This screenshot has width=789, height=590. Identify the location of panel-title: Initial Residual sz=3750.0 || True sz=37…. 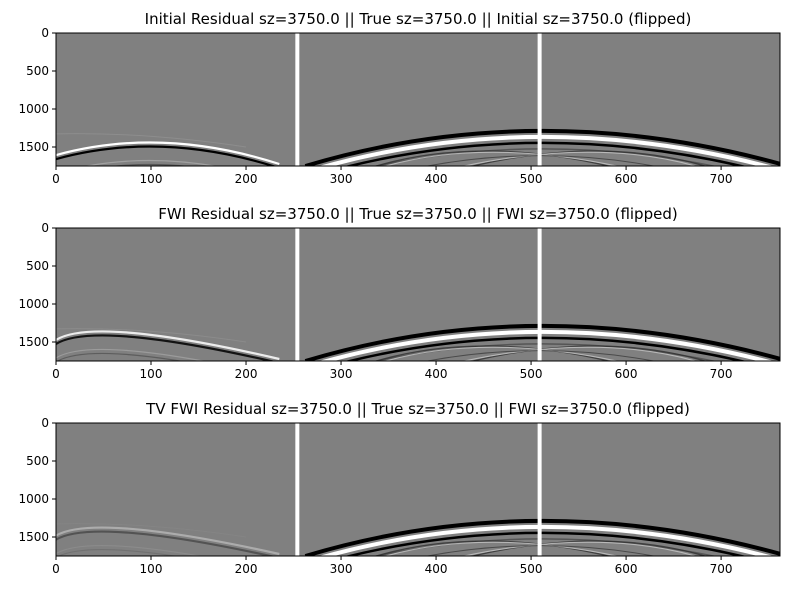
(418, 19).